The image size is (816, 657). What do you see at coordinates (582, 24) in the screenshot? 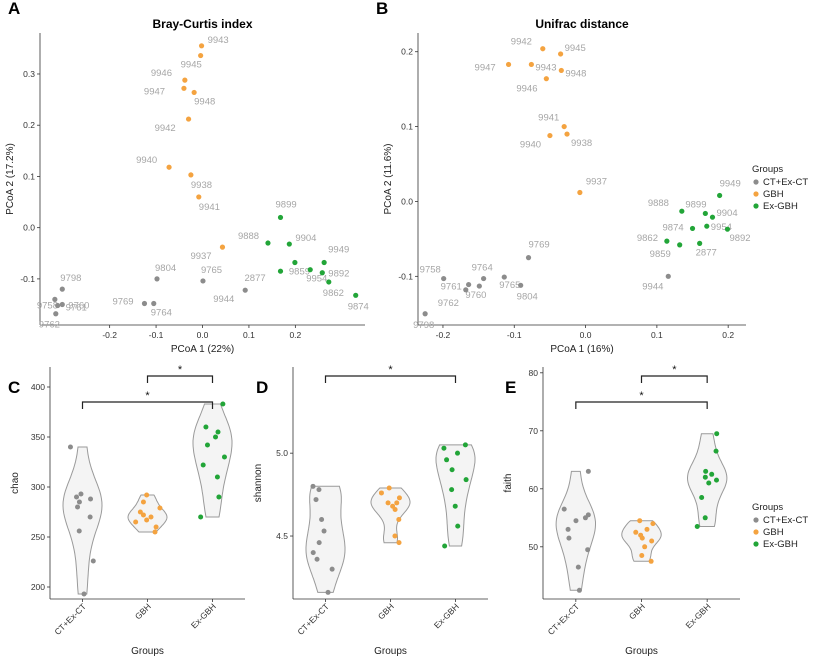
I see `plot-title: Unifrac distance` at bounding box center [582, 24].